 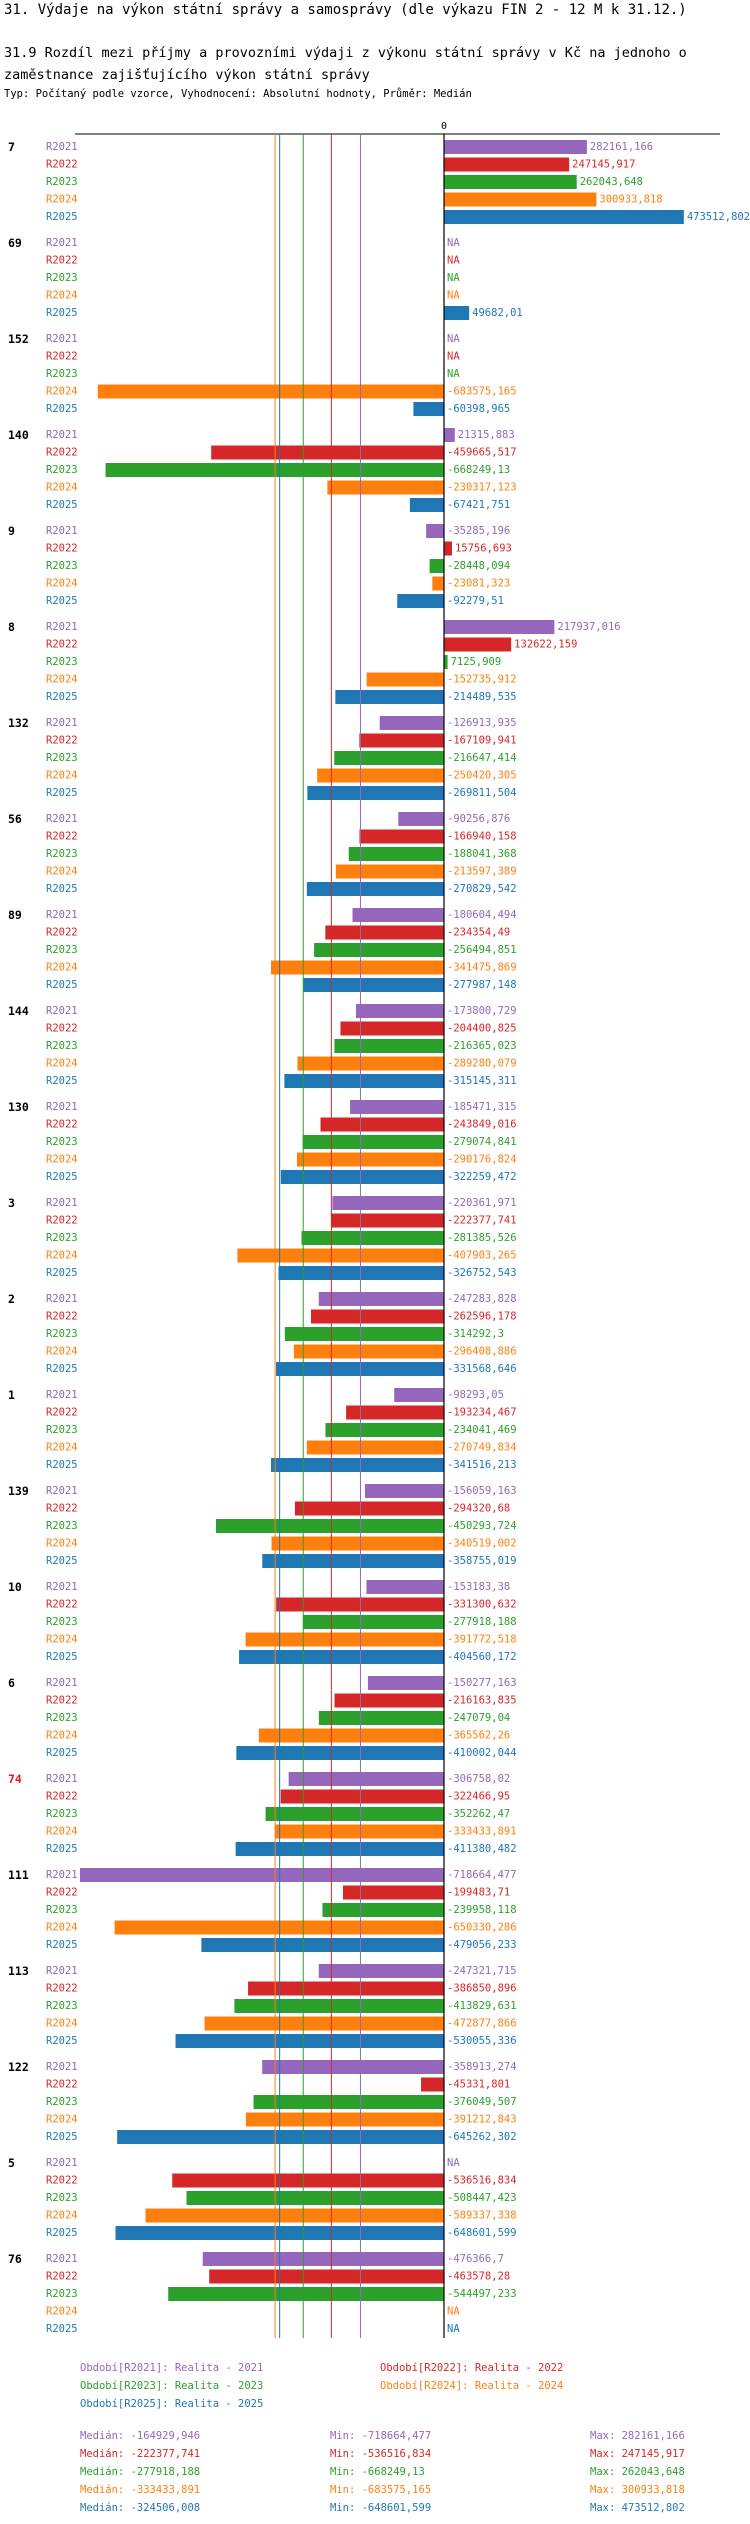 I want to click on value-label: -281385,526, so click(x=482, y=1238).